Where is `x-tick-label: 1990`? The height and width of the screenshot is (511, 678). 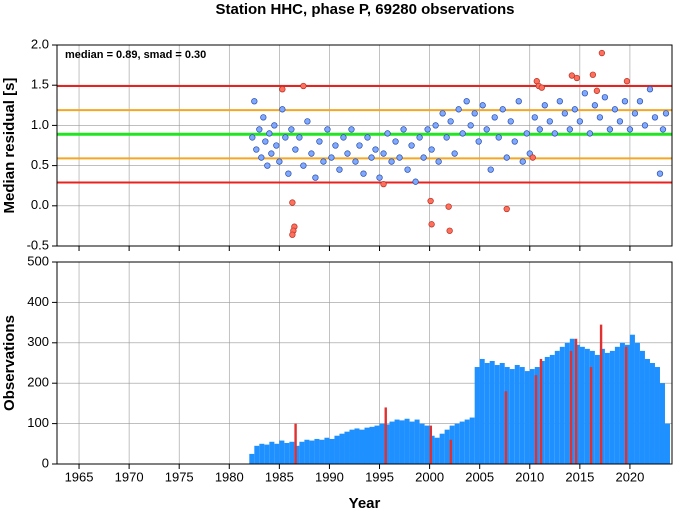
x-tick-label: 1990 is located at coordinates (329, 476).